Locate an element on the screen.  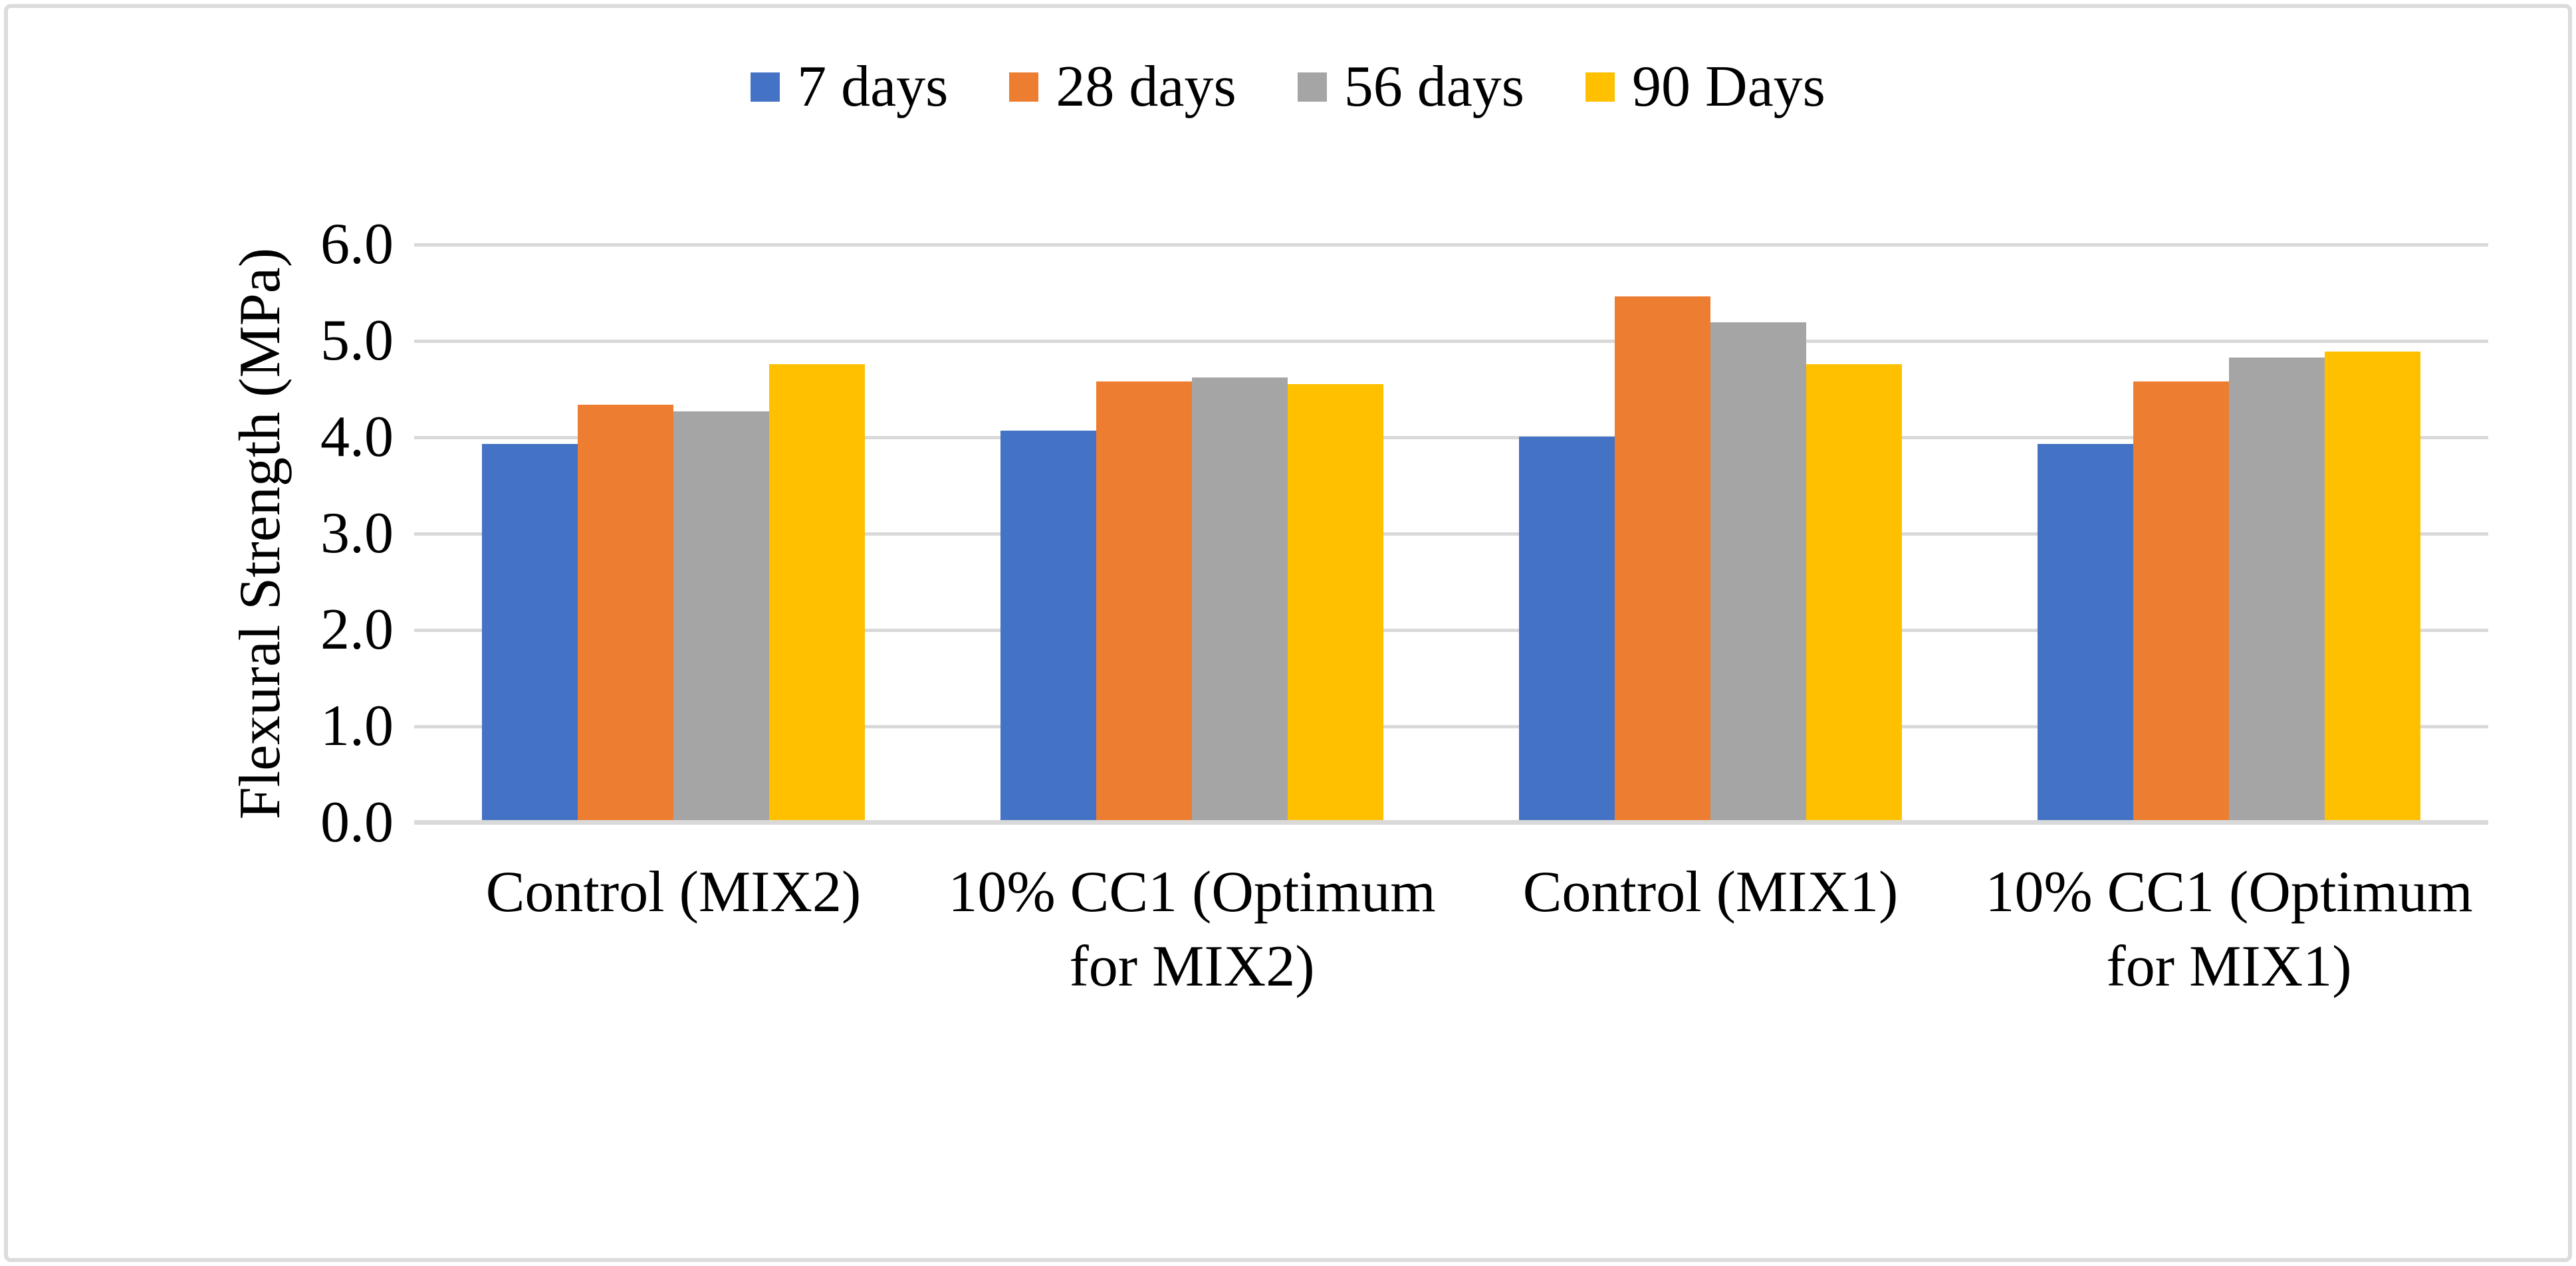
x-axis-category-label: Control (MIX1) is located at coordinates (1710, 892).